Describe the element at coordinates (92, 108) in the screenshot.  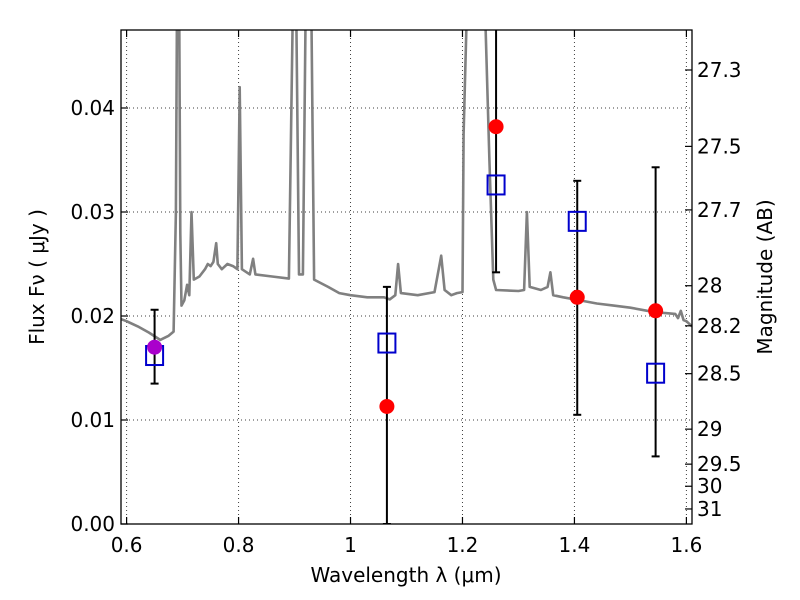
I see `y-tick-label: 0.04` at that location.